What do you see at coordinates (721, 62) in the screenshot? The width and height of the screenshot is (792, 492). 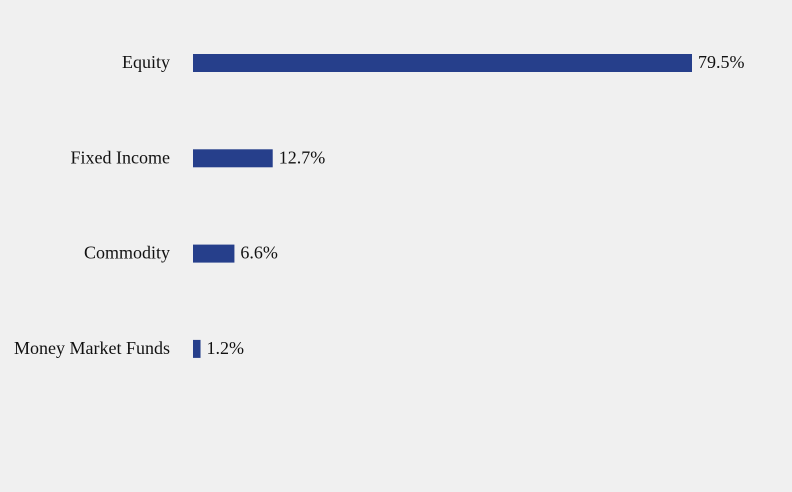 I see `value-label: 79.5%` at bounding box center [721, 62].